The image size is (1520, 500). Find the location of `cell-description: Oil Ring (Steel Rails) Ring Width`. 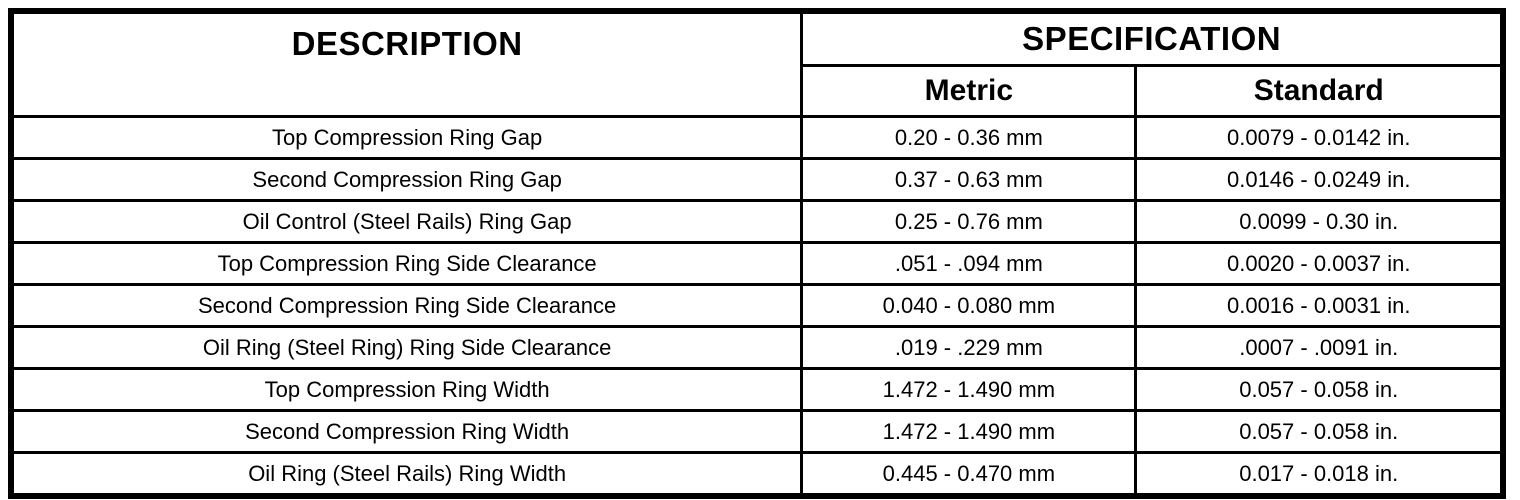

cell-description: Oil Ring (Steel Rails) Ring Width is located at coordinates (406, 474).